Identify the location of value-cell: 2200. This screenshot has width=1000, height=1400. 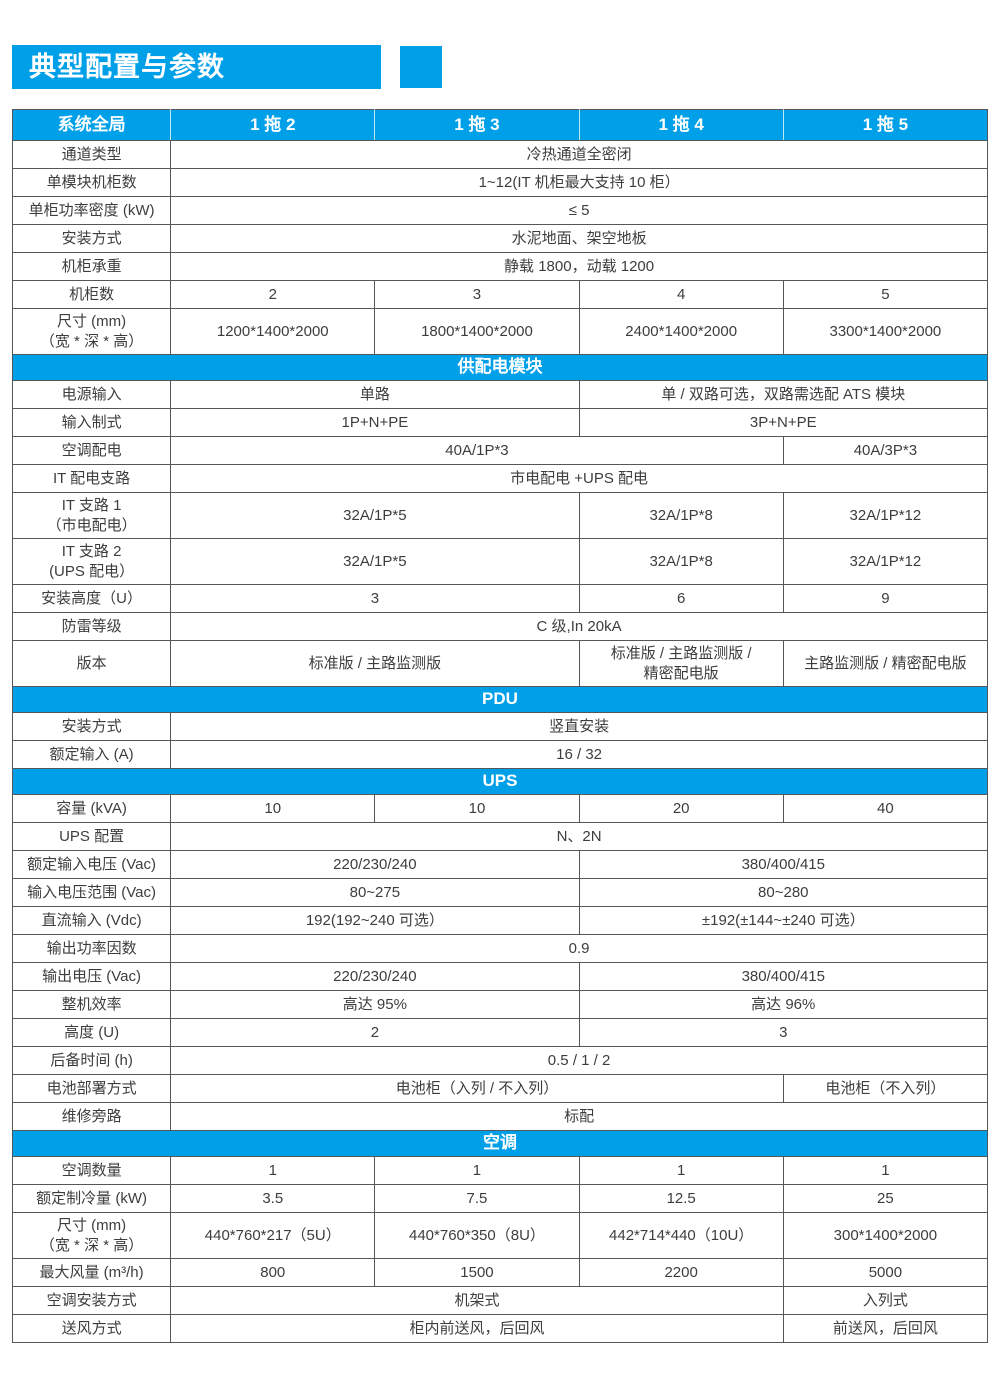
(681, 1272).